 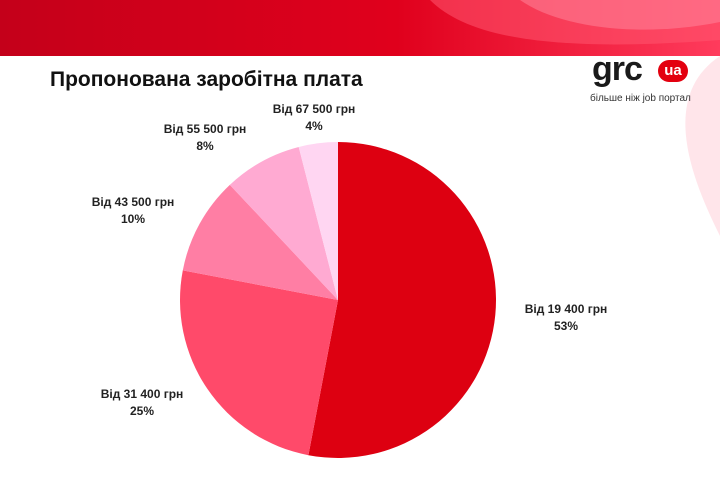 I want to click on chart-title: Пропонована заробітна плата, so click(x=206, y=79).